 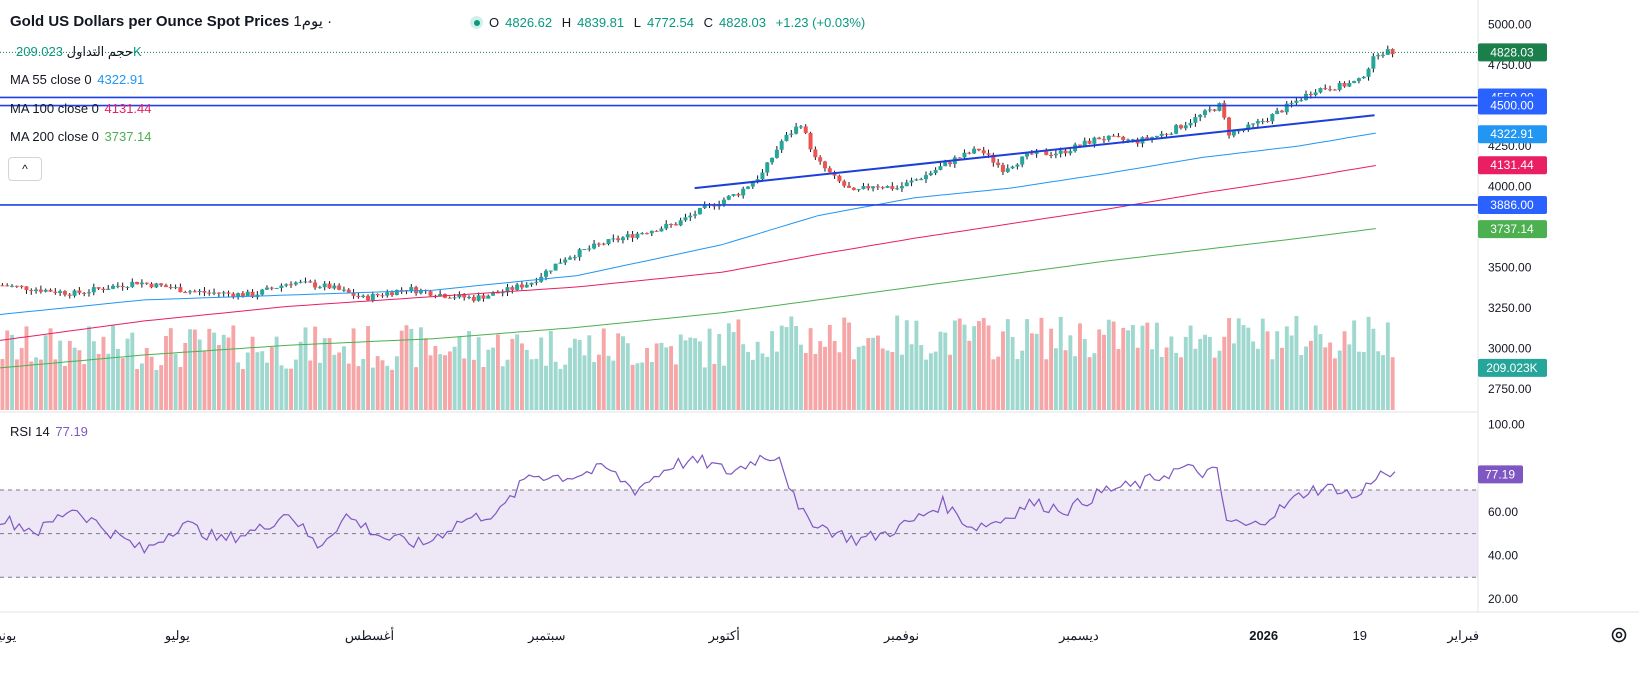 What do you see at coordinates (1510, 308) in the screenshot?
I see `price-tick-label: 3250.00` at bounding box center [1510, 308].